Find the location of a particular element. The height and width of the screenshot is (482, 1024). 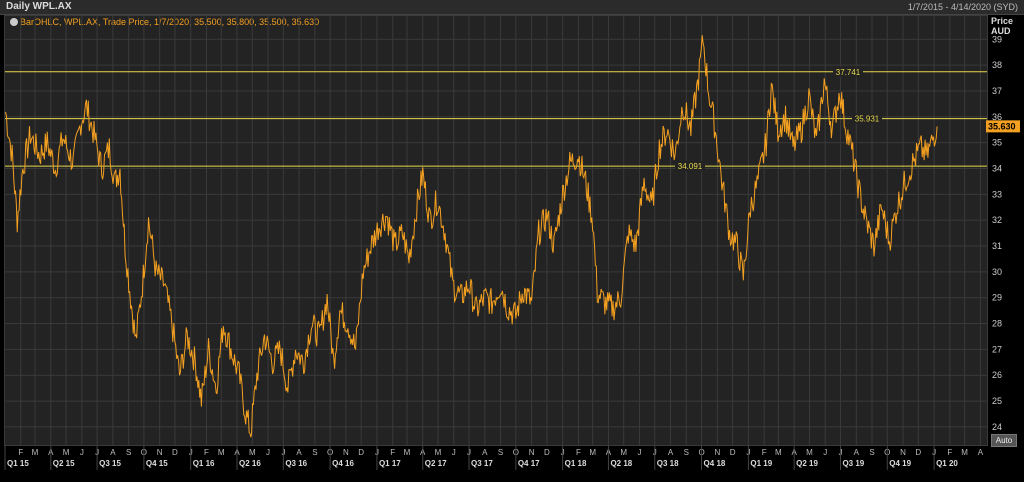

y-tick-label: 37 is located at coordinates (997, 91).